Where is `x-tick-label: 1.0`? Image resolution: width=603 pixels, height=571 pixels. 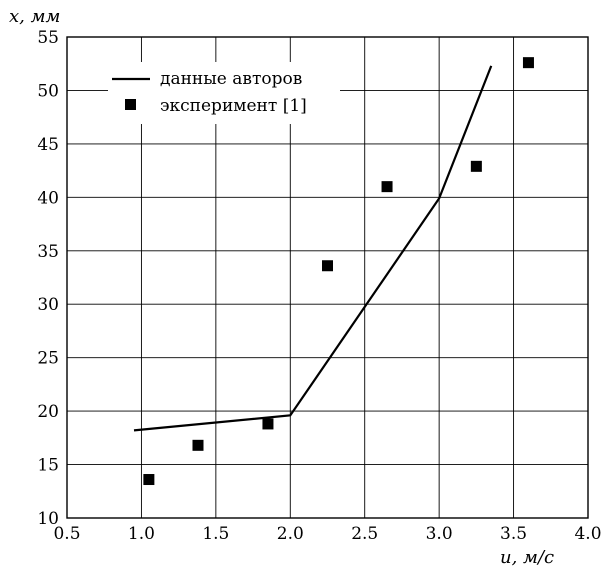 x-tick-label: 1.0 is located at coordinates (141, 534).